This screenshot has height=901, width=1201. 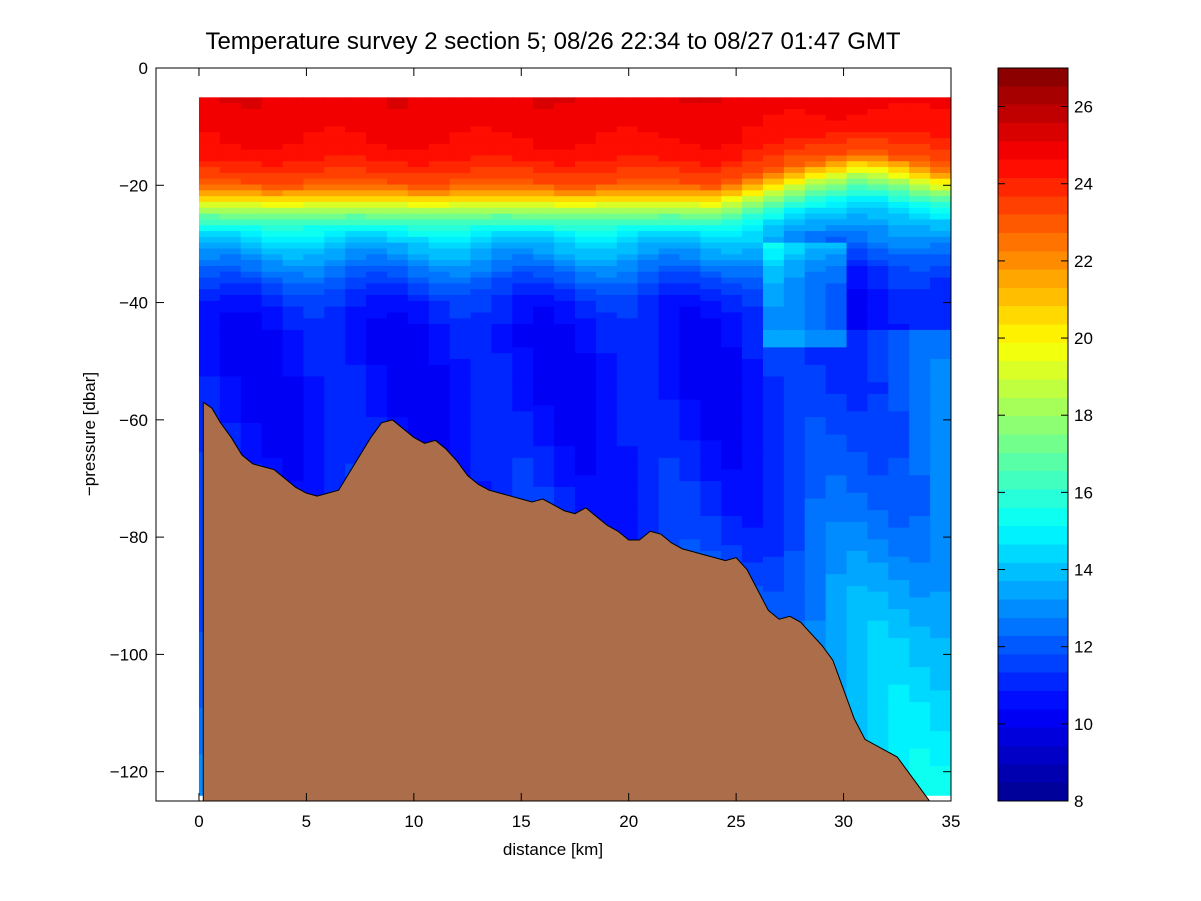 I want to click on colorbar-tick-label: 10, so click(x=1083, y=724).